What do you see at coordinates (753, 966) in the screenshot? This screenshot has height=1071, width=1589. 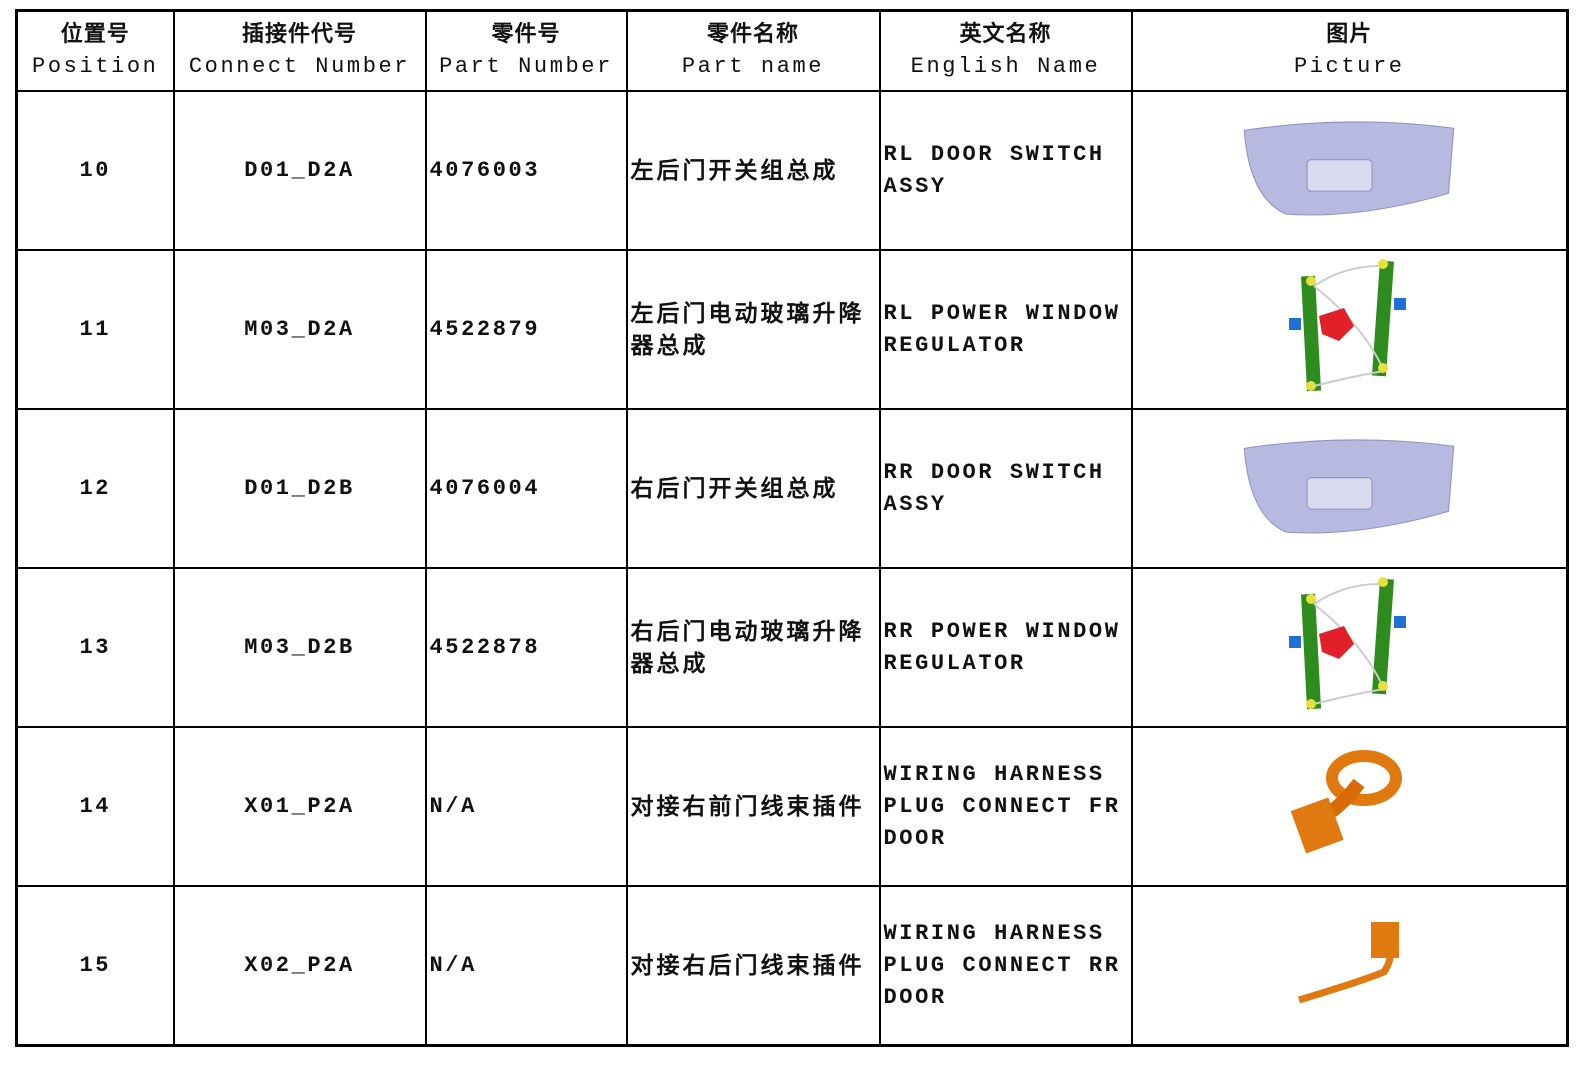 I see `part-name: 对接右后门线束插件` at bounding box center [753, 966].